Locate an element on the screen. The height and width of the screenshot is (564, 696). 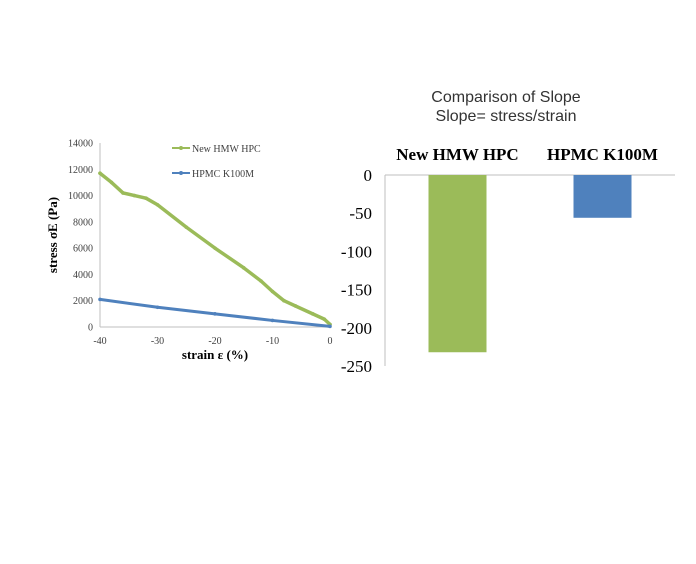
line-y-tick-label: 4000 is located at coordinates (83, 275).